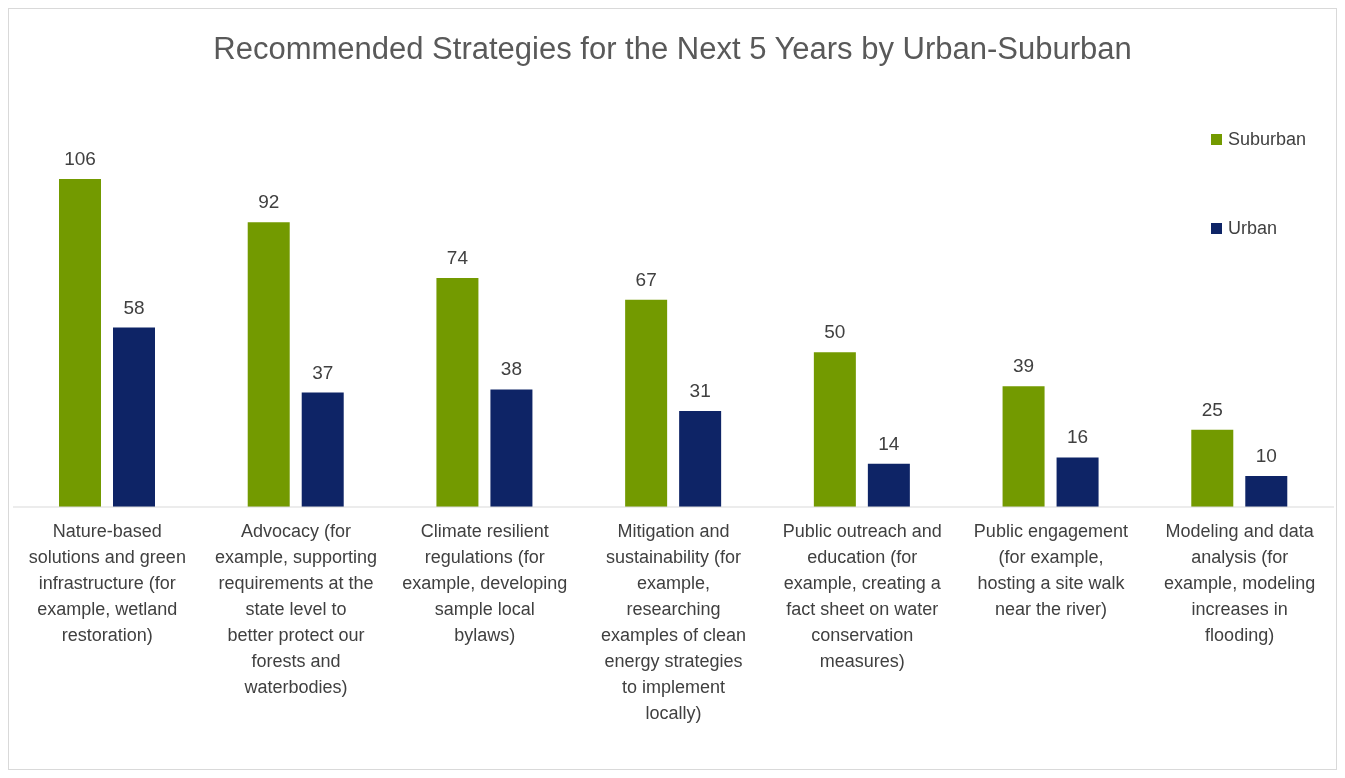 Image resolution: width=1345 pixels, height=778 pixels. Describe the element at coordinates (862, 596) in the screenshot. I see `x-tick-label: Public outreach and education (for example, creating a fact sheet on water conservation measures)` at that location.